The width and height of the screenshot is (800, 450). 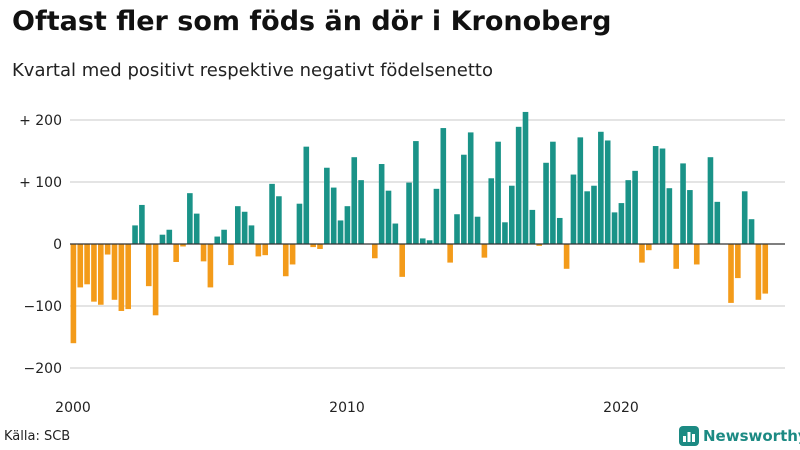 I want to click on brand-logo: Newsworthy, so click(x=739, y=436).